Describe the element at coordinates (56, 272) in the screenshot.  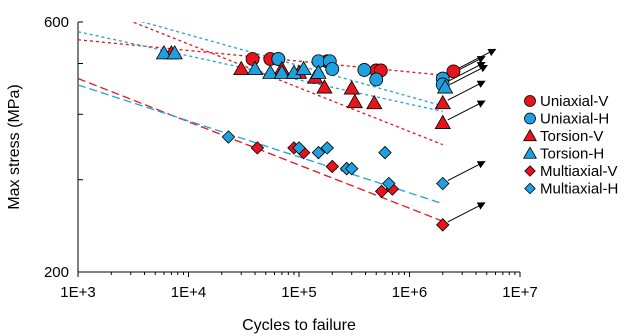
I see `y-tick-label: 200` at that location.